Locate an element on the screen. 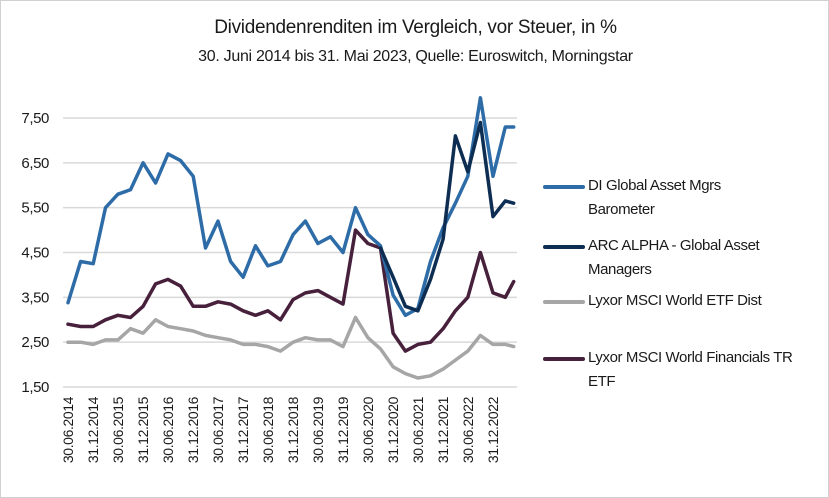  x-tick-label: 31.12.2016 is located at coordinates (193, 429).